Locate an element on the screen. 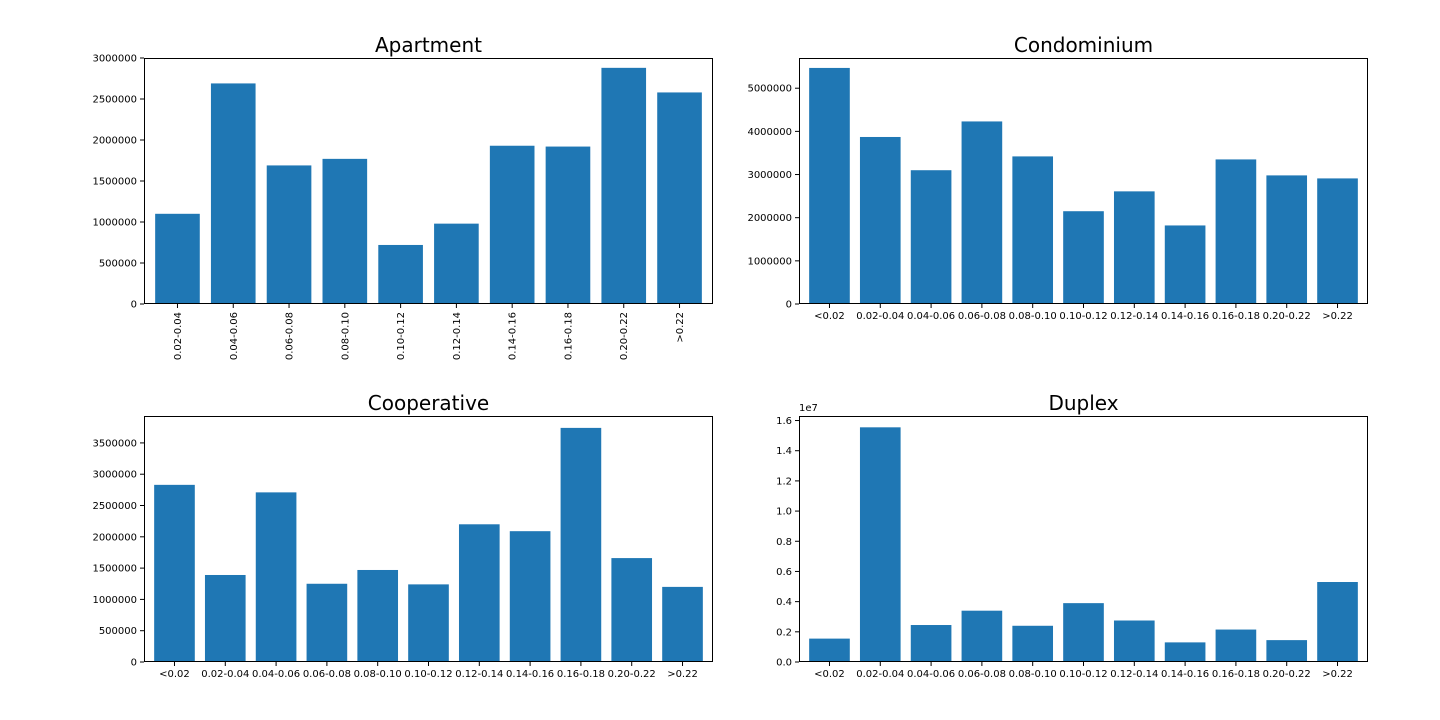  ytick-label-condominium-2: 2000000 is located at coordinates (769, 218).